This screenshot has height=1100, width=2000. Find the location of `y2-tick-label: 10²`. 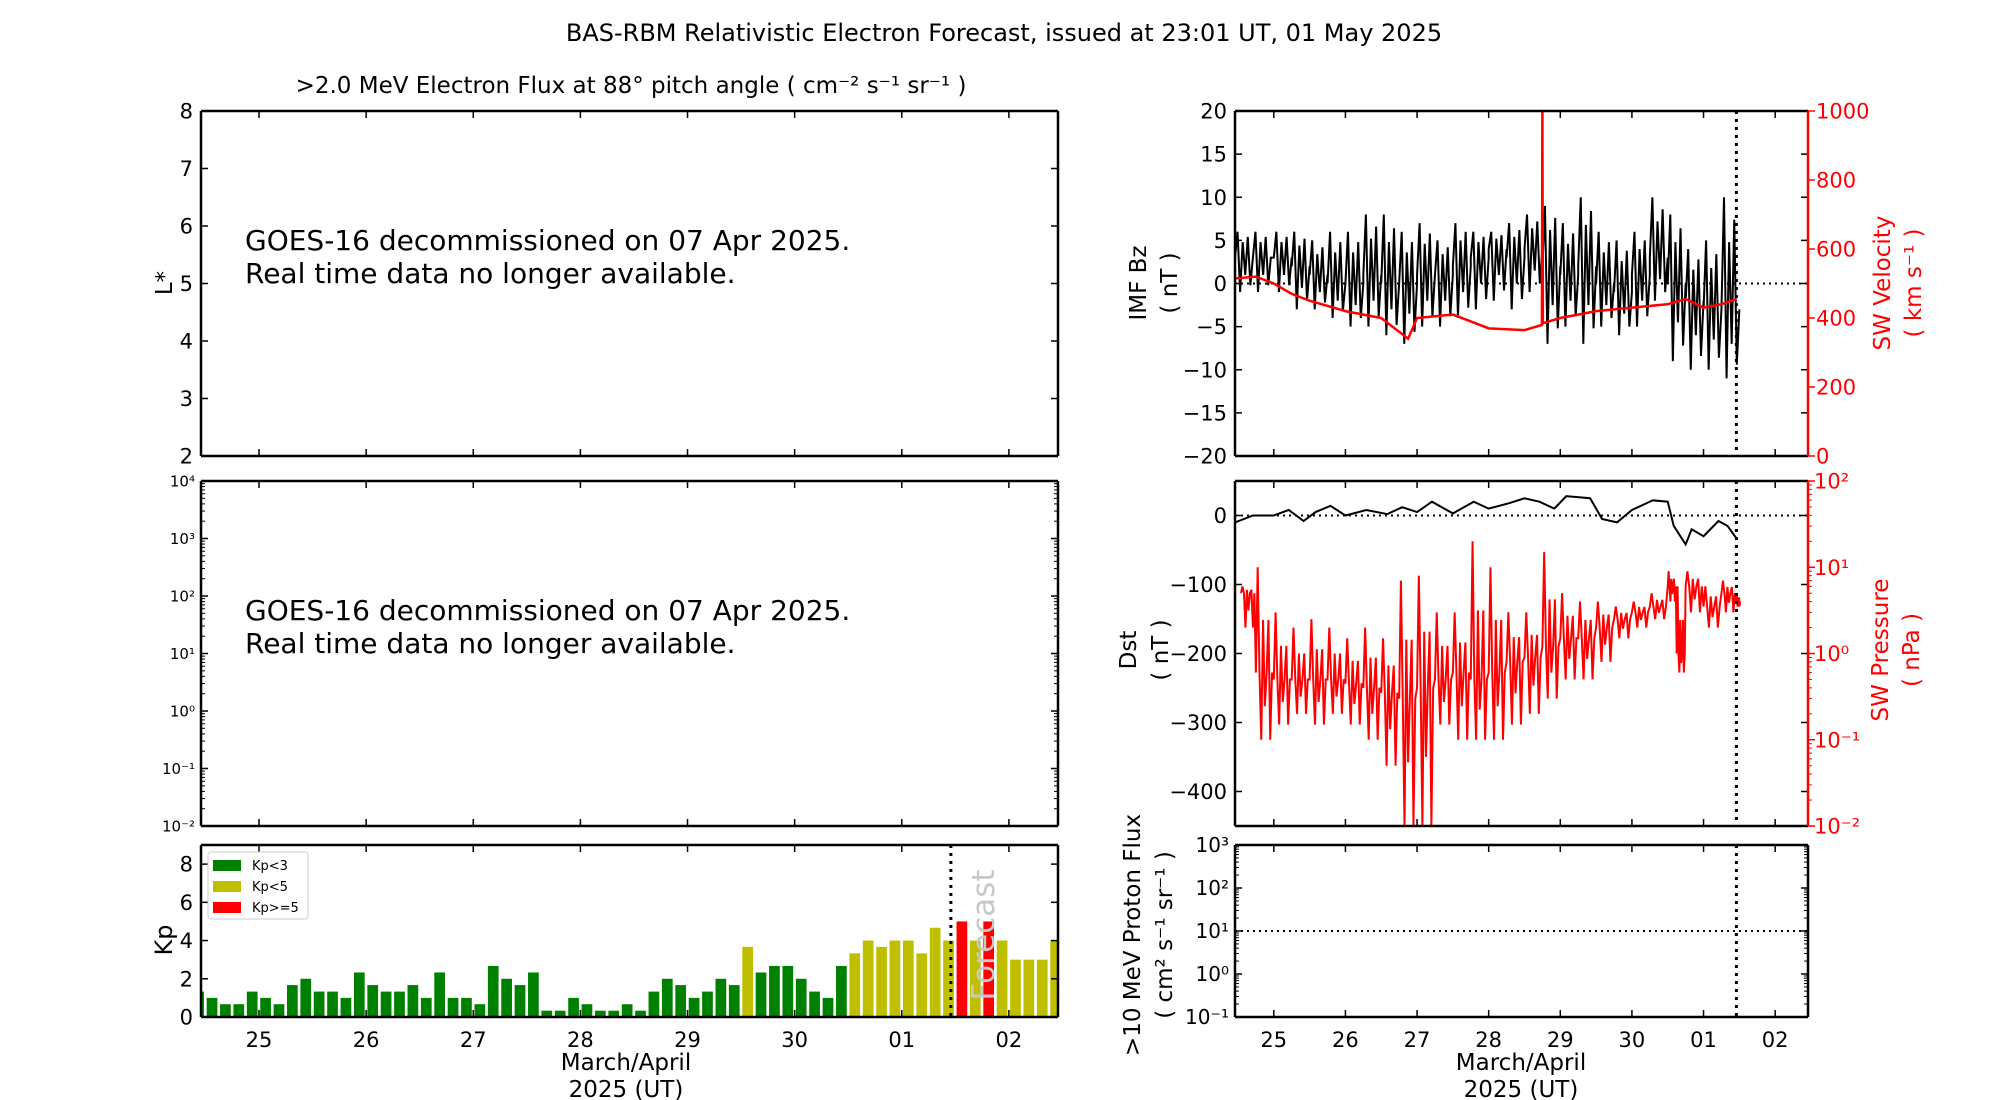

y2-tick-label: 10² is located at coordinates (1831, 482).